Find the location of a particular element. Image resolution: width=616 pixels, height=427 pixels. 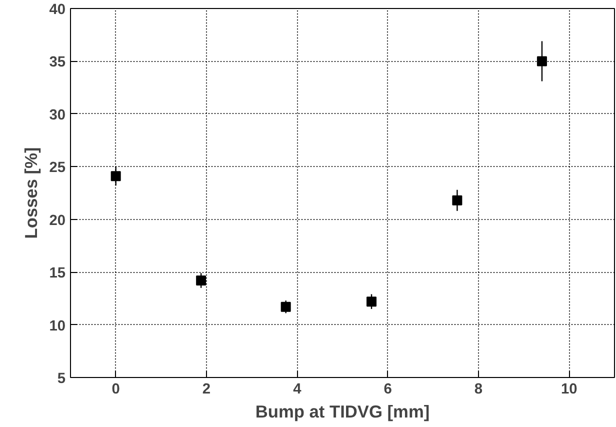

x-tick-label: 6 is located at coordinates (388, 390).